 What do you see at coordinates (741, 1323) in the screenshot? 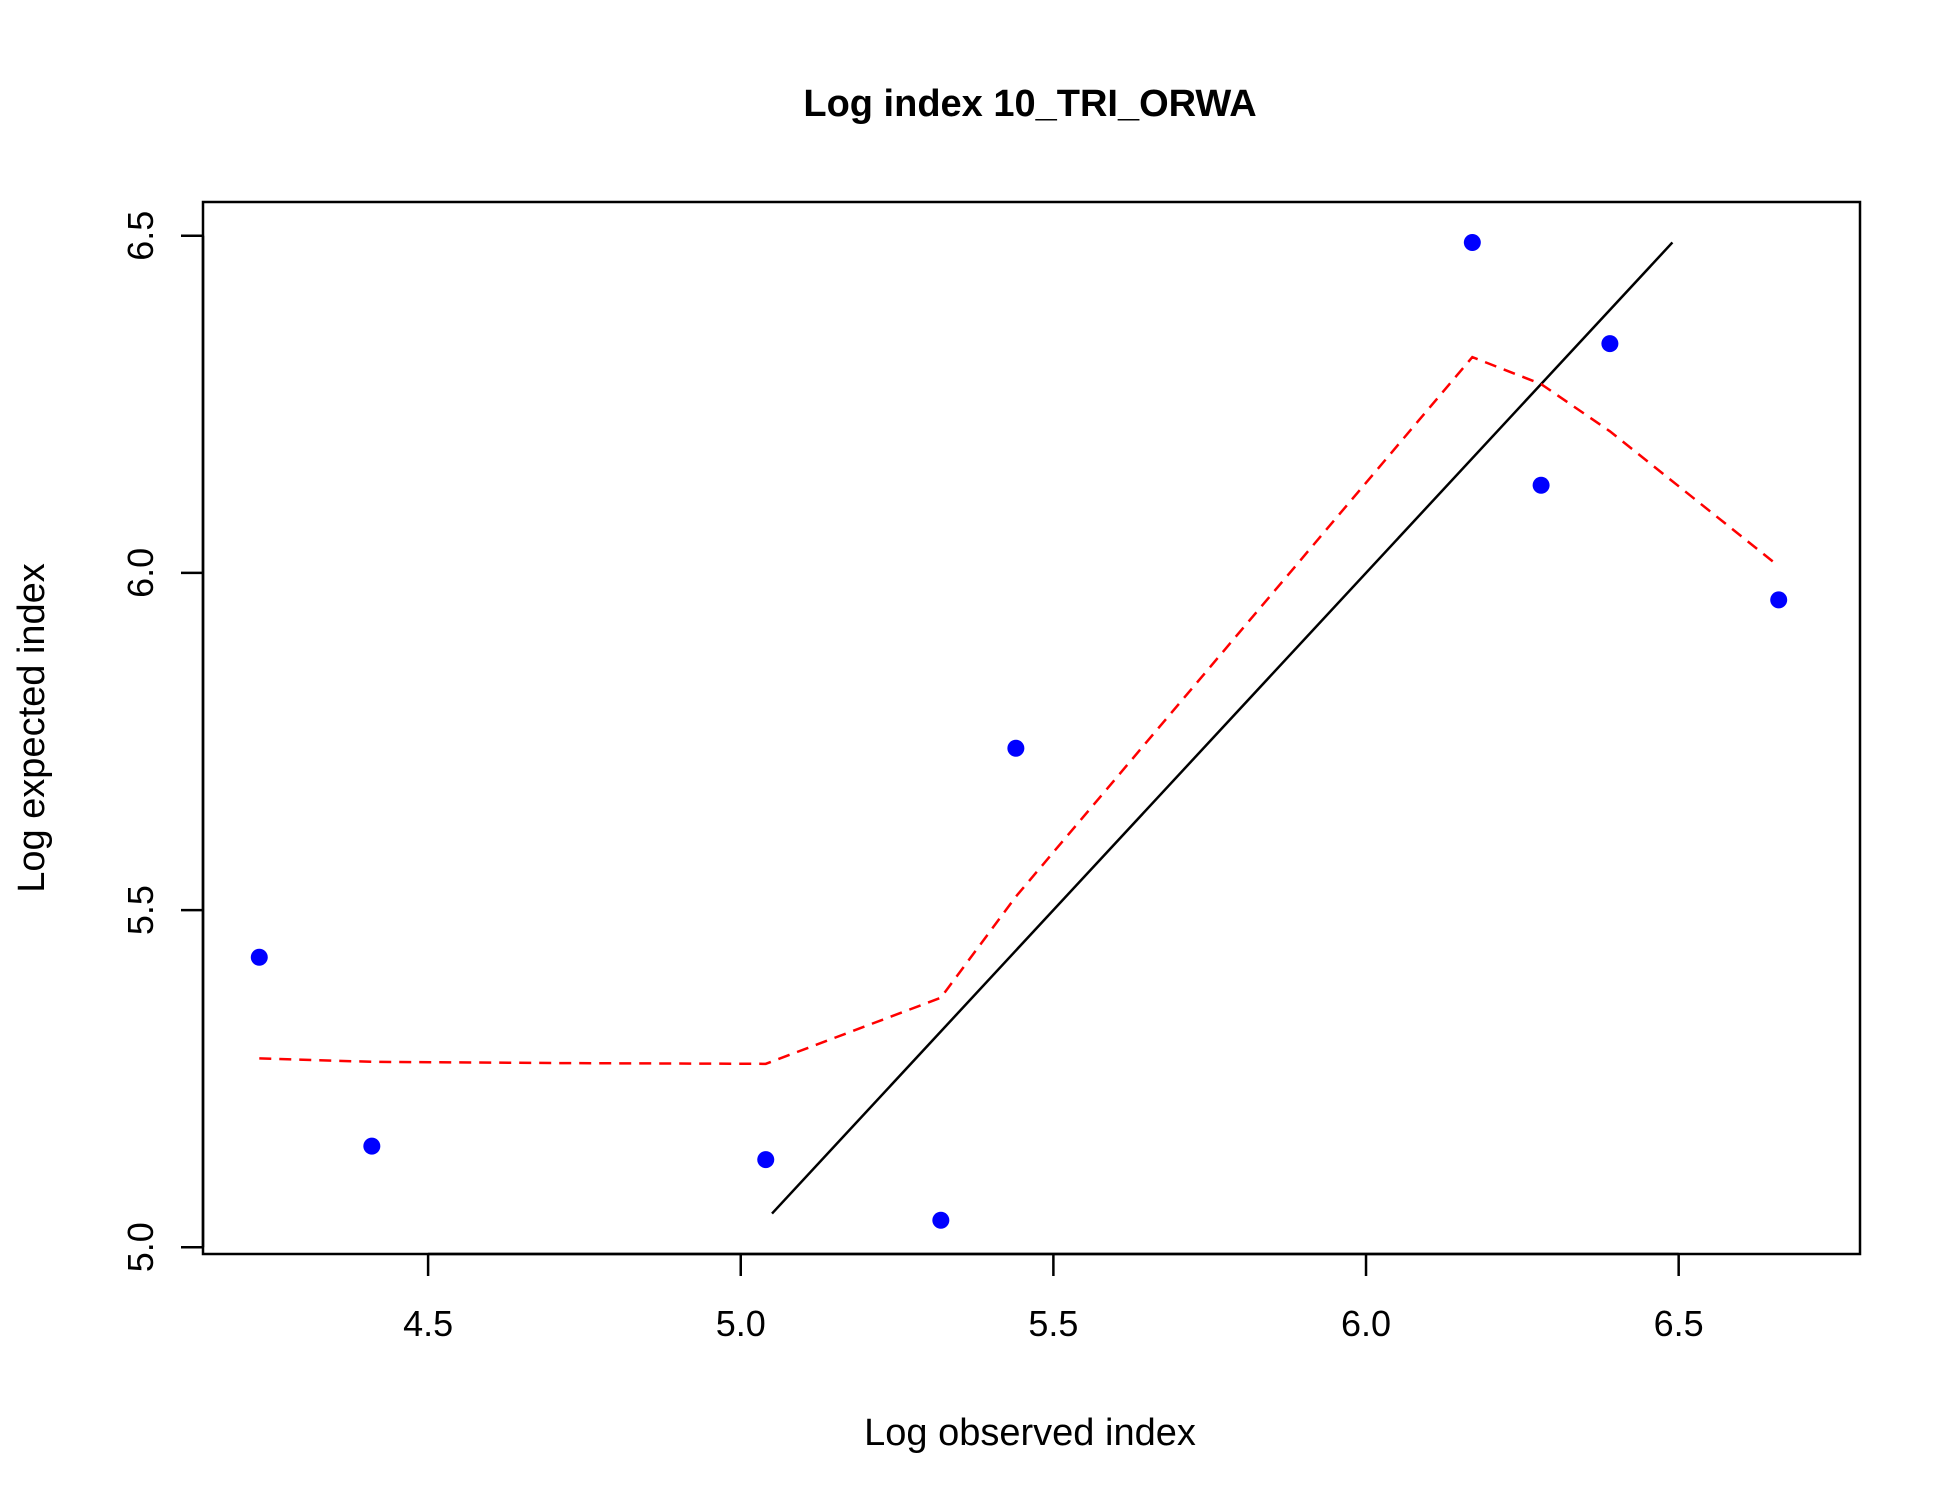
I see `x-tick-label: 5.0` at bounding box center [741, 1323].